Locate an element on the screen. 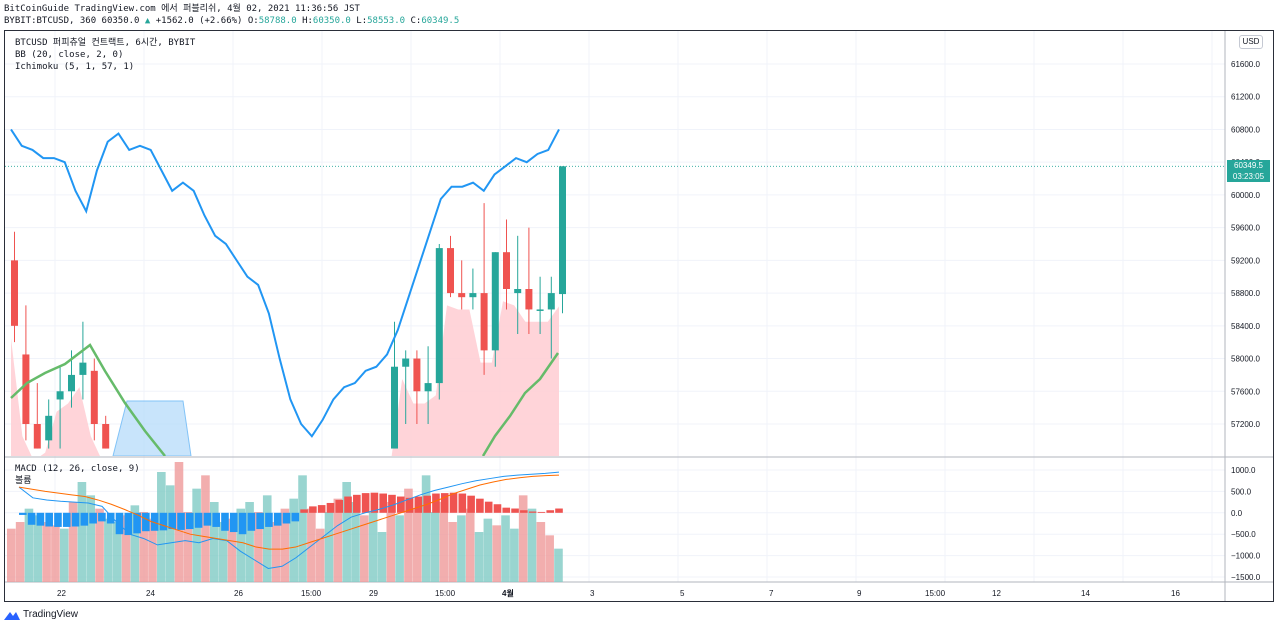 The height and width of the screenshot is (628, 1280). price-tag-countdown: 03:23:05 is located at coordinates (1248, 176).